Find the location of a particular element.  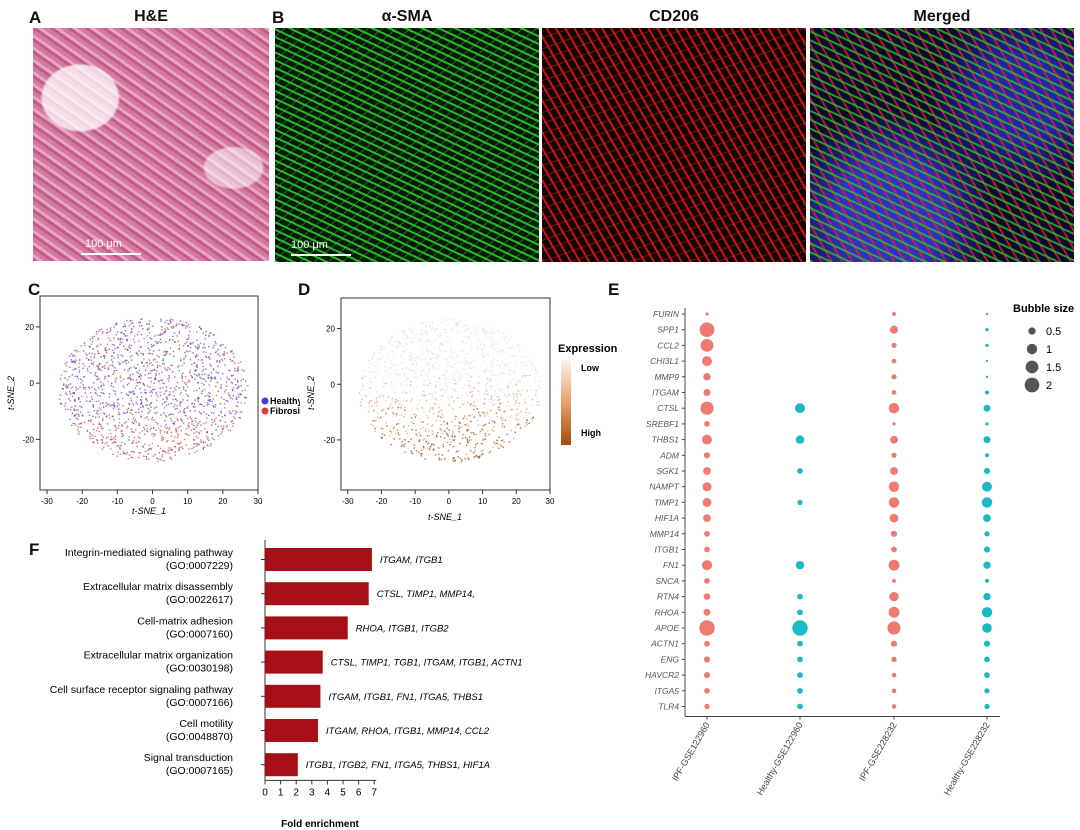

f-xtick-label: 4 is located at coordinates (328, 792).